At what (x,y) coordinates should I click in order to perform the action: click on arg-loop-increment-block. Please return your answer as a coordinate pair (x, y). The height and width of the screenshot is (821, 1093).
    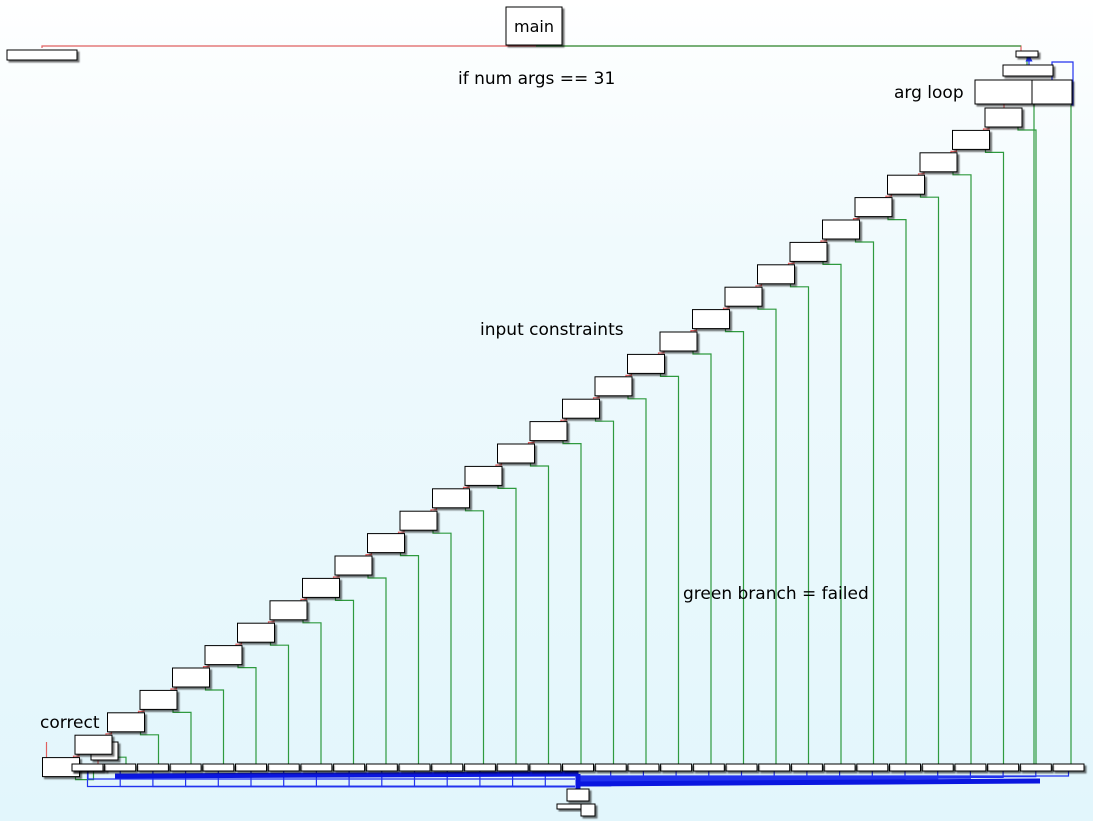
    Looking at the image, I should click on (1052, 92).